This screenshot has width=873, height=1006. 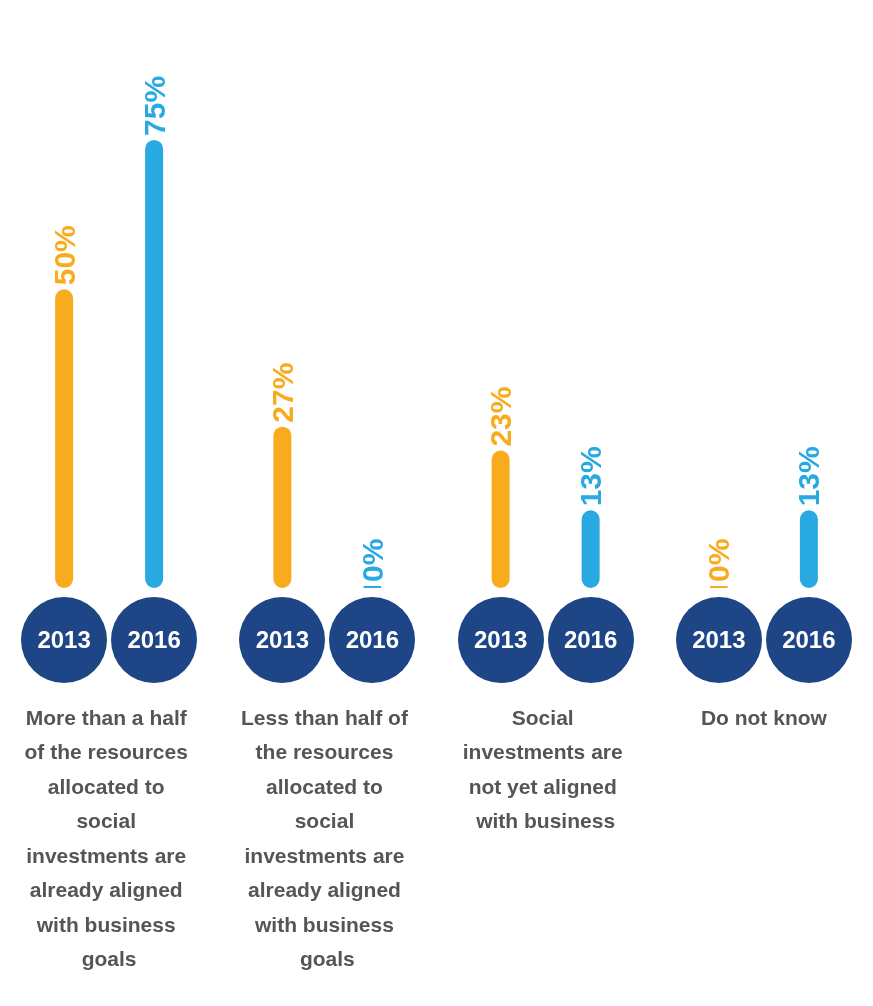 I want to click on x-tick-label: More than a half of the resources allocated to social investments are already aligned with business goals, so click(x=109, y=838).